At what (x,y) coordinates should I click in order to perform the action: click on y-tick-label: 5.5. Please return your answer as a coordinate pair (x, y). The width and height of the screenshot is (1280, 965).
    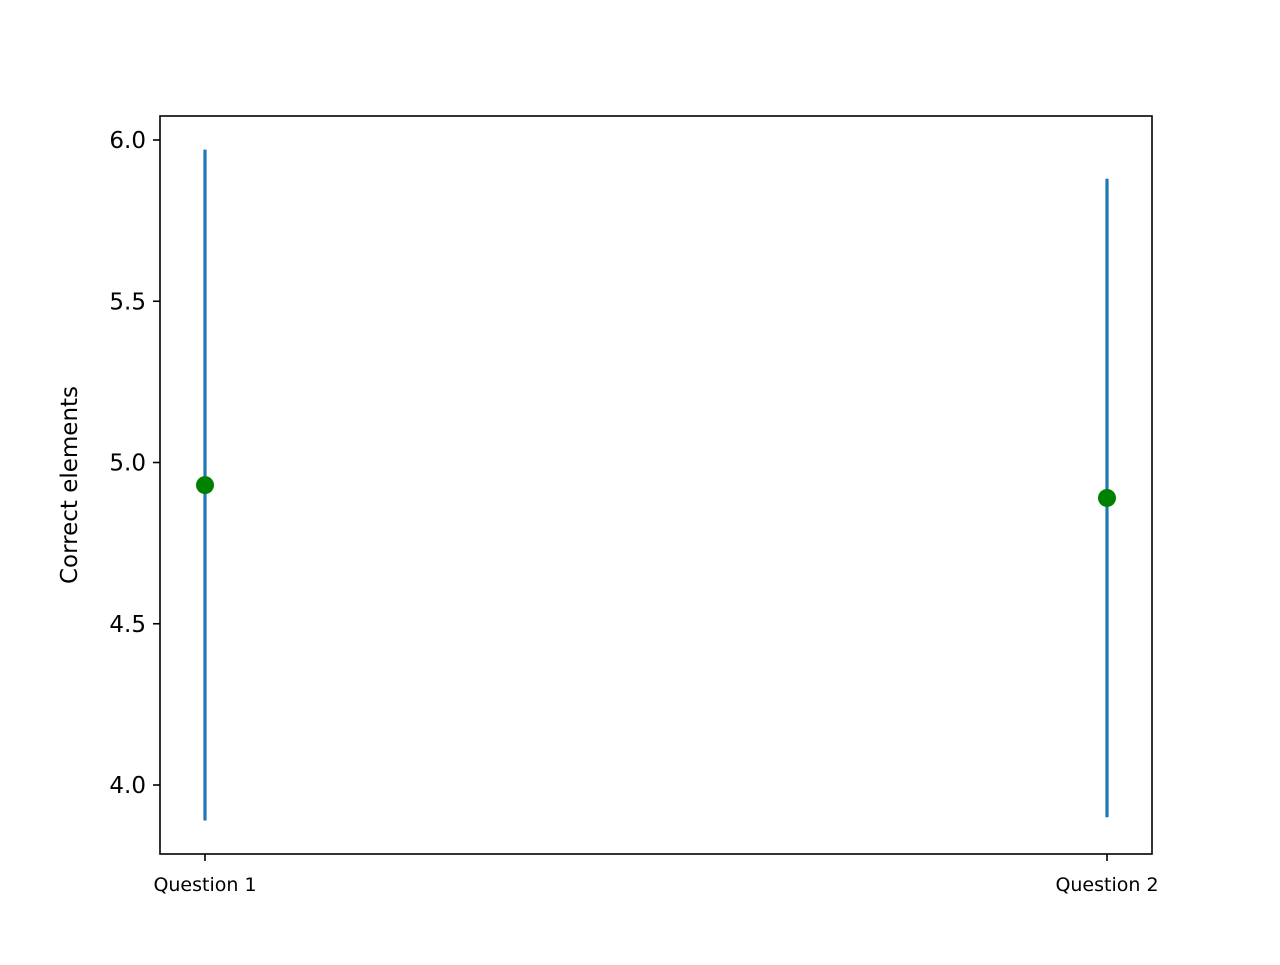
    Looking at the image, I should click on (127, 302).